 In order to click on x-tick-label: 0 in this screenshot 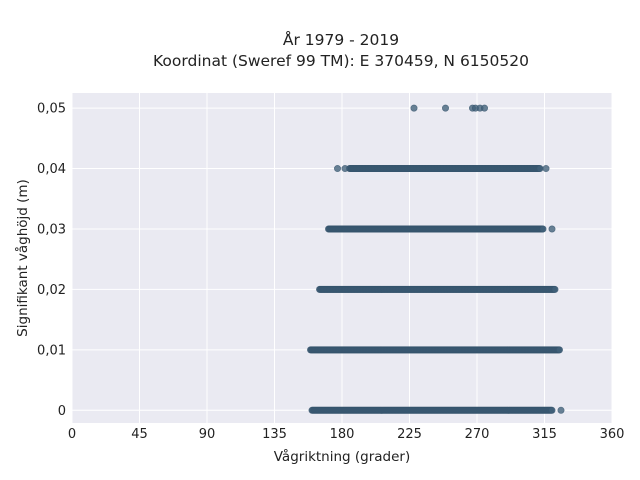, I will do `click(72, 434)`.